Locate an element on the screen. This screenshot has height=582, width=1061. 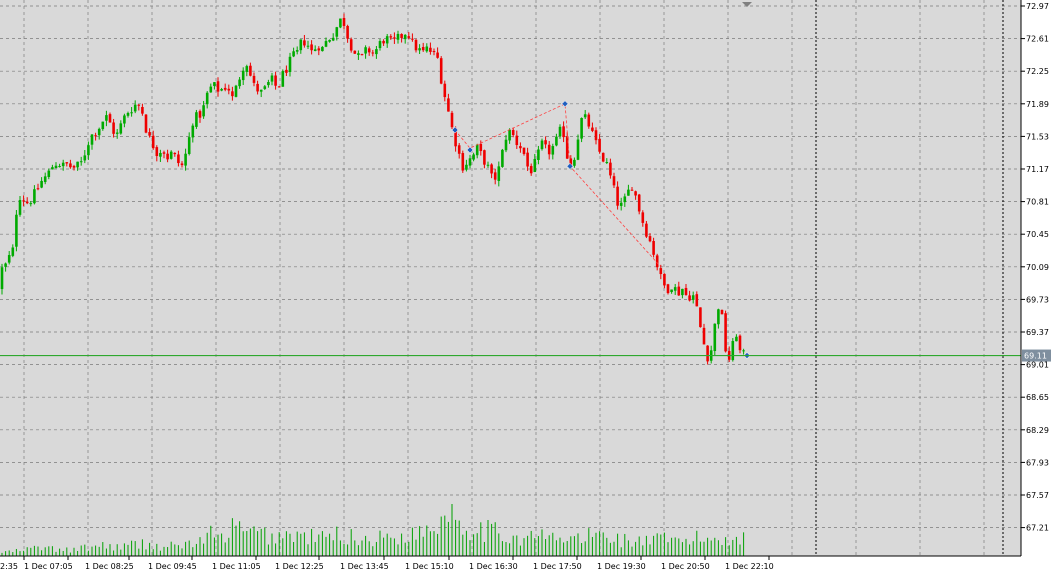
y-tick-label: 72.97 is located at coordinates (1037, 6).